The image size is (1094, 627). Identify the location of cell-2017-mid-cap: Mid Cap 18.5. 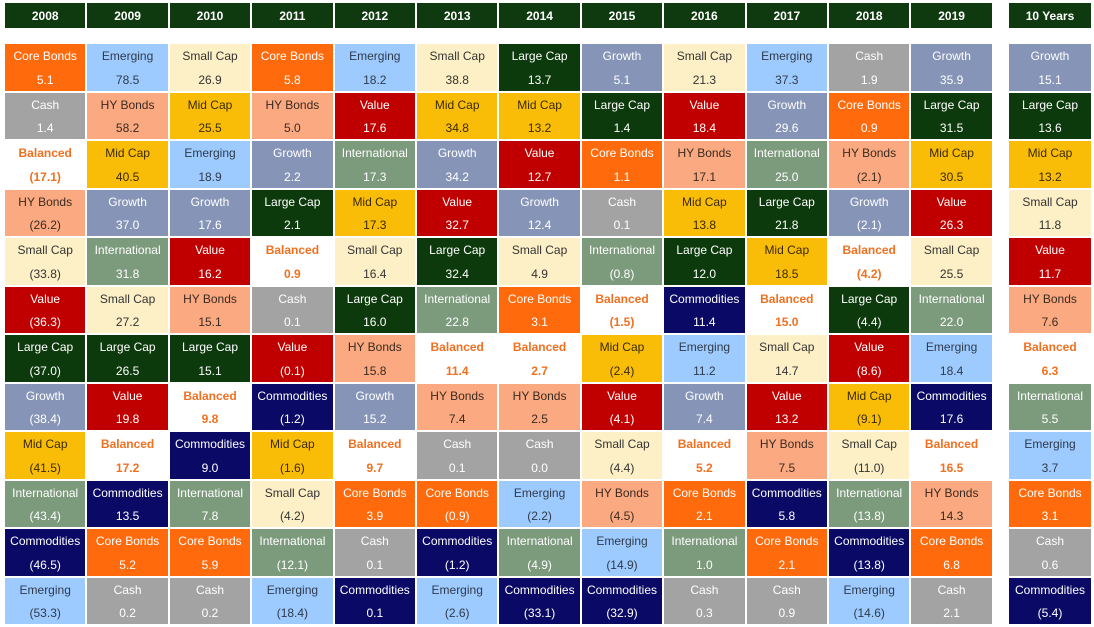
(786, 261).